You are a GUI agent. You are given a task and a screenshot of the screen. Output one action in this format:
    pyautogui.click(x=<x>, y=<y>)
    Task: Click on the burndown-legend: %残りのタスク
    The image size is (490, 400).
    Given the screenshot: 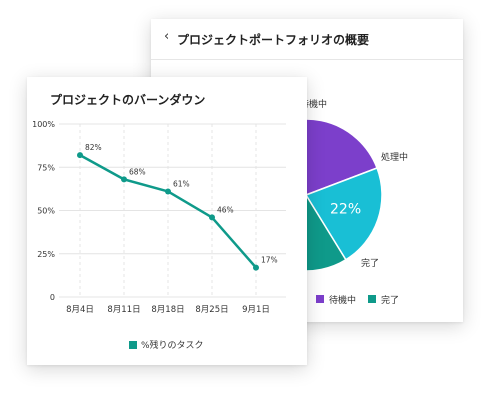 What is the action you would take?
    pyautogui.click(x=166, y=344)
    